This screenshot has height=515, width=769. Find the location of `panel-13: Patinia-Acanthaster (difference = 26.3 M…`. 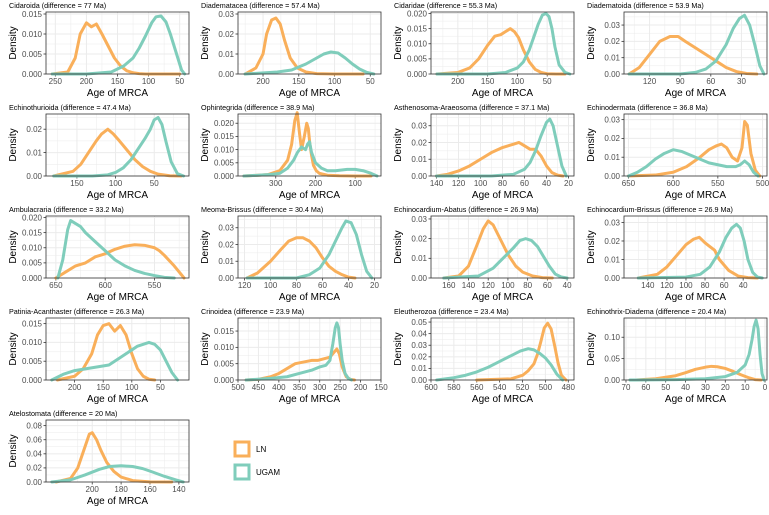

panel-13: Patinia-Acanthaster (difference = 26.3 M… is located at coordinates (99, 356).